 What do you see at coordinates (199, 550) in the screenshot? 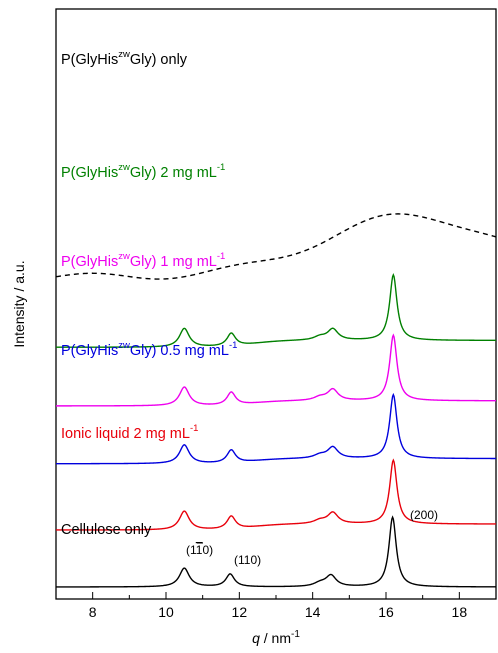
I see `peak-label-1-1bar-0: (110)` at bounding box center [199, 550].